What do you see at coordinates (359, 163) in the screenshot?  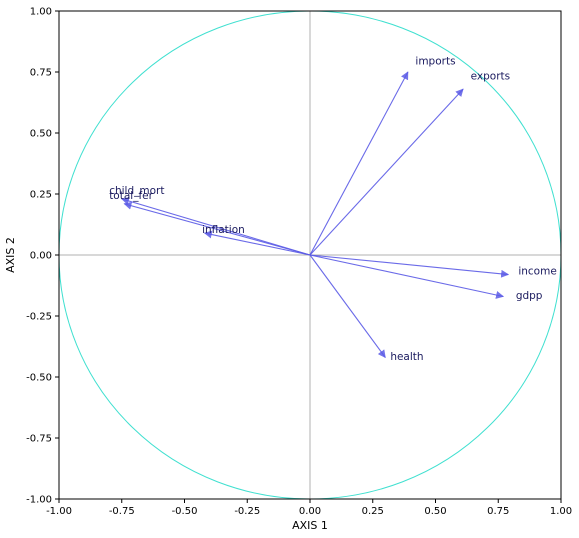 I see `arrow-imports` at bounding box center [359, 163].